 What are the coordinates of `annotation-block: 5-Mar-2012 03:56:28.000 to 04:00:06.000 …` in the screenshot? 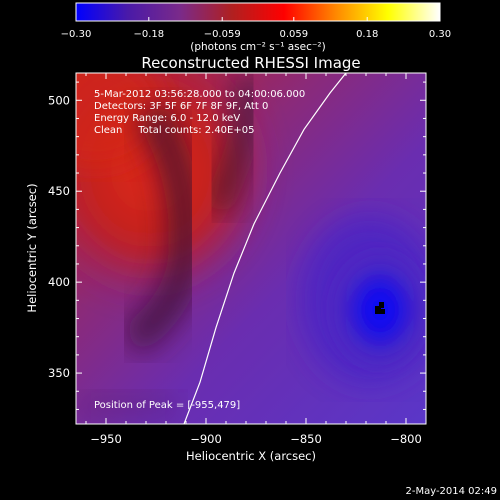 It's located at (199, 112).